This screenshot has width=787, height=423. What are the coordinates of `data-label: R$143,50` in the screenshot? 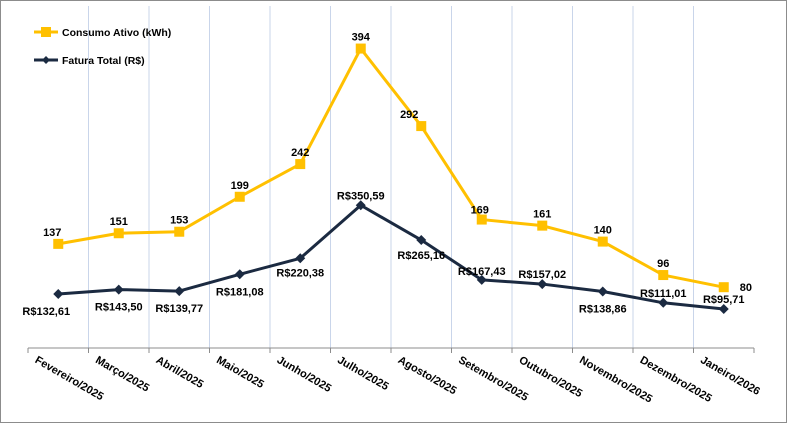 It's located at (119, 308).